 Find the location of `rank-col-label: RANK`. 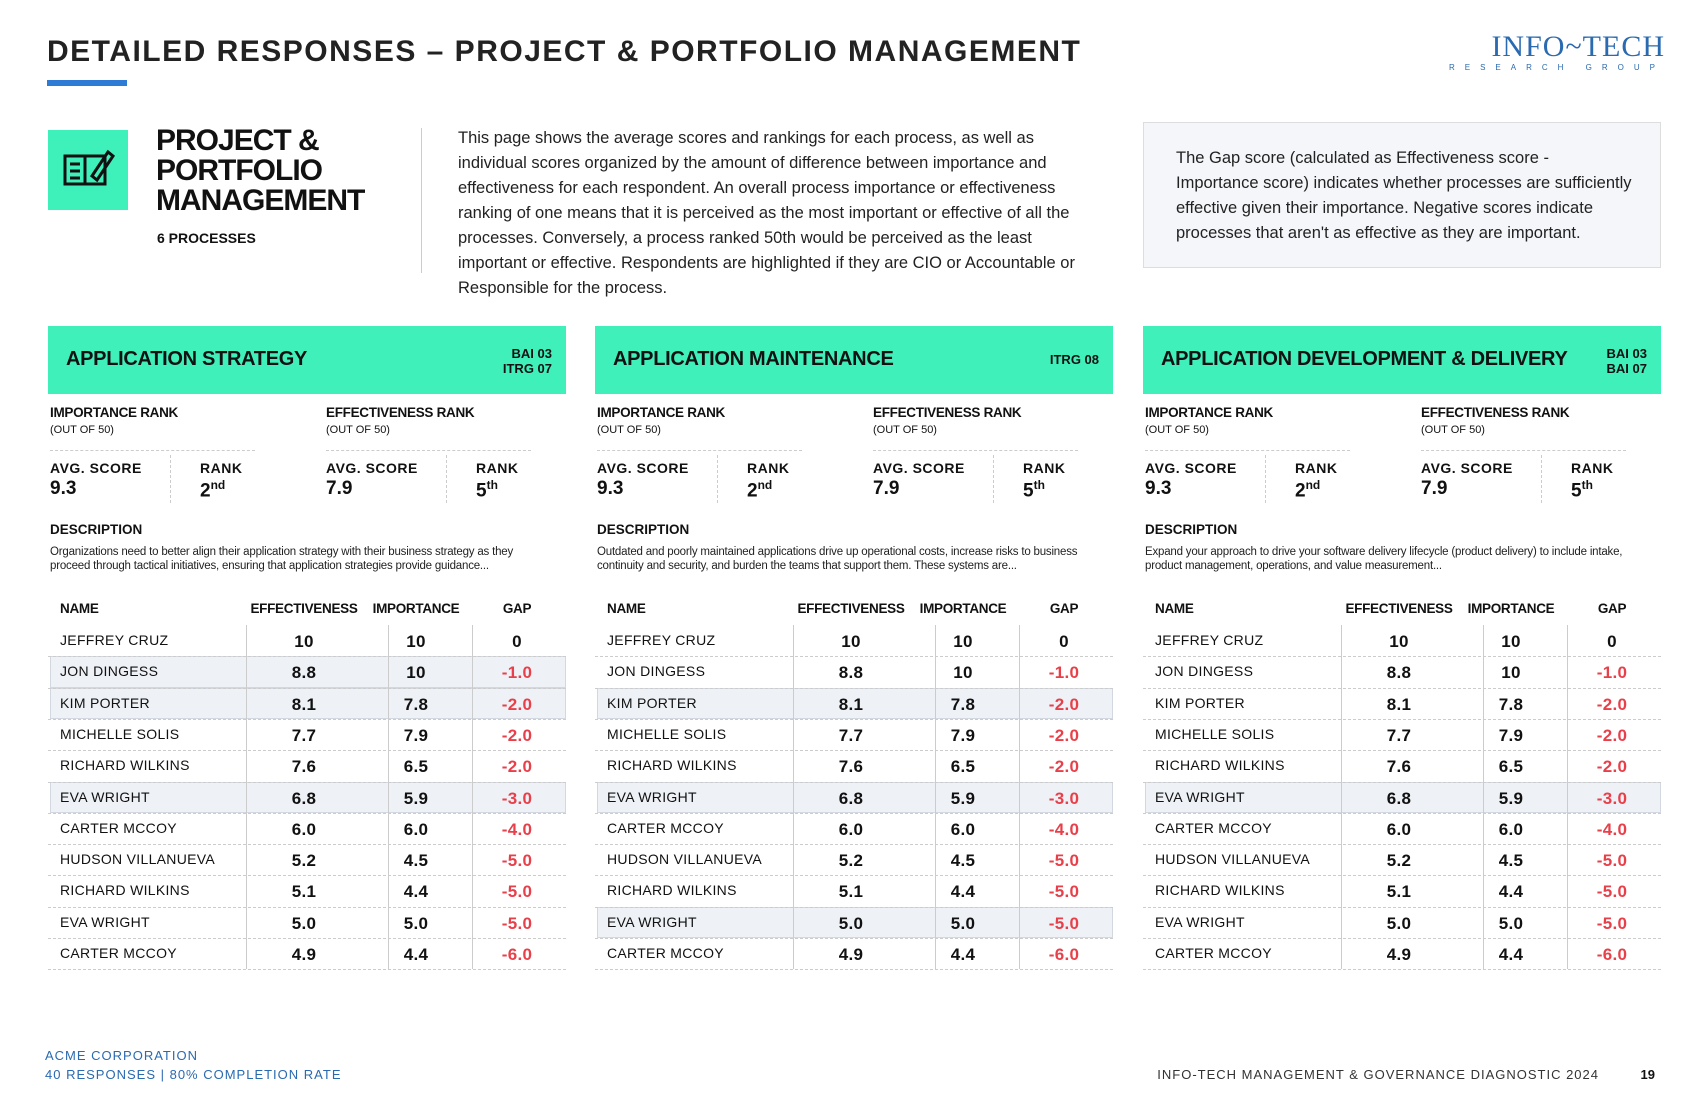

rank-col-label: RANK is located at coordinates (1044, 468).